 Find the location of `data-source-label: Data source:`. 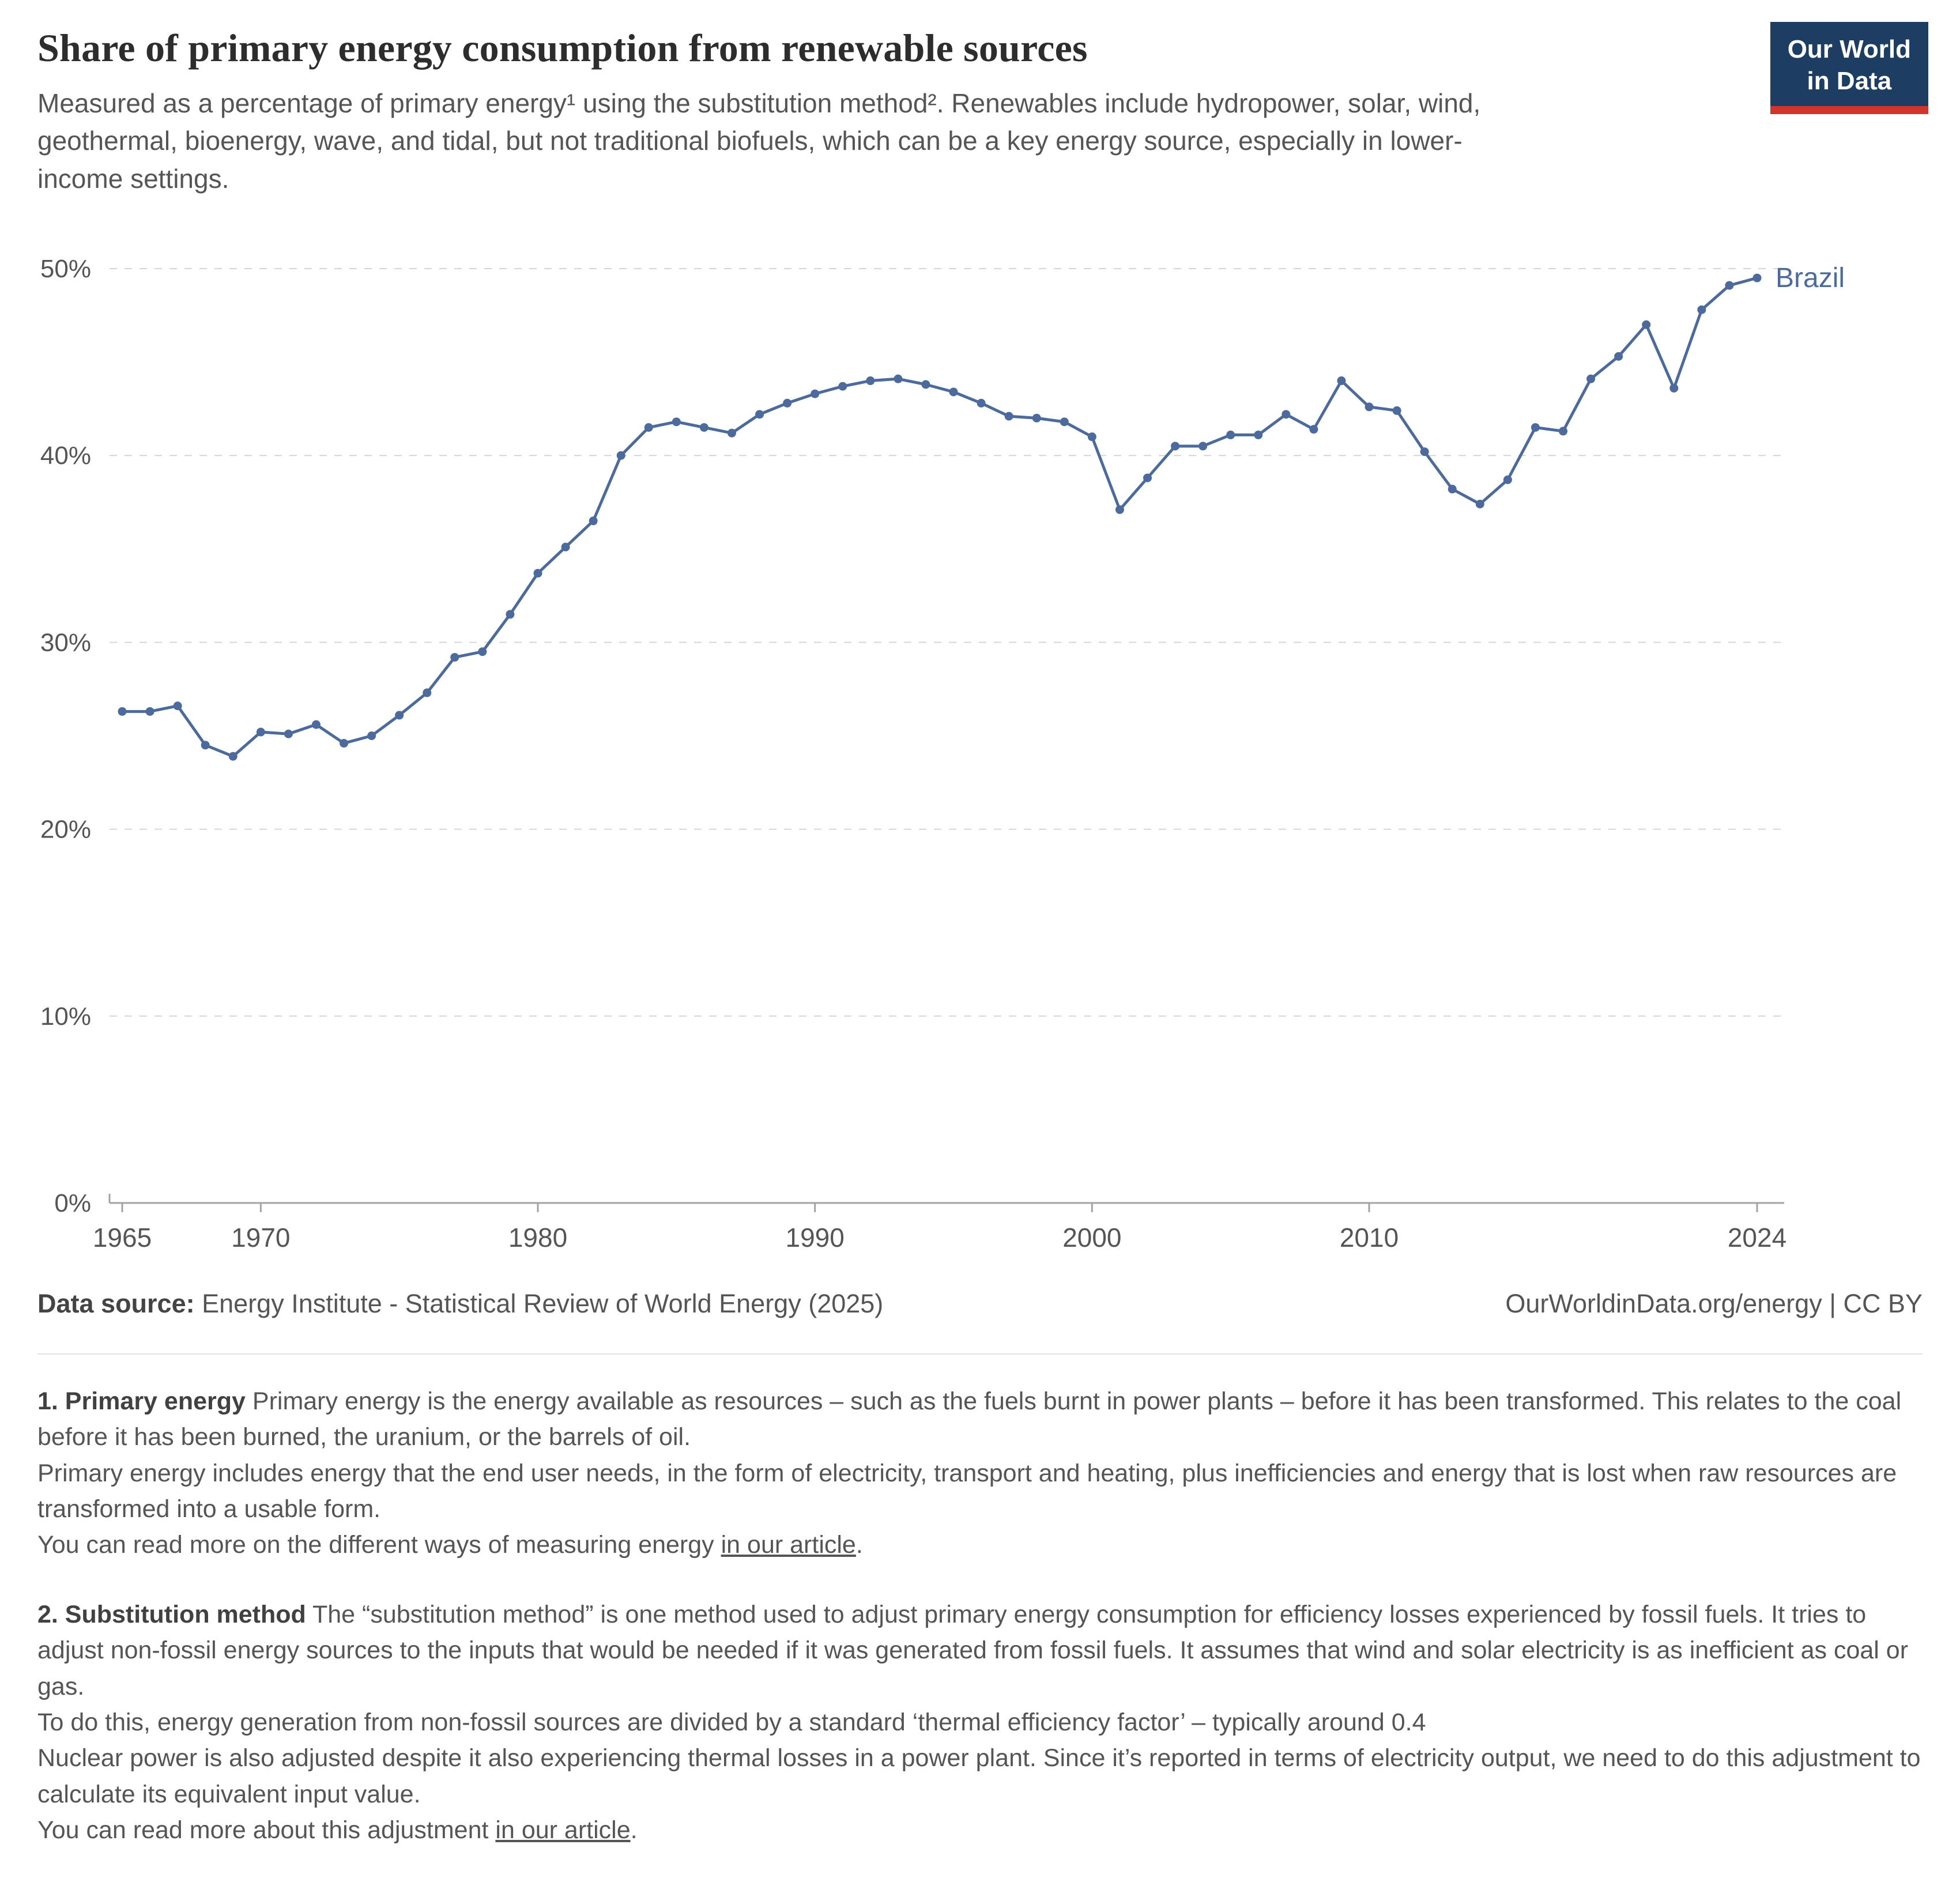

data-source-label: Data source: is located at coordinates (116, 1304).